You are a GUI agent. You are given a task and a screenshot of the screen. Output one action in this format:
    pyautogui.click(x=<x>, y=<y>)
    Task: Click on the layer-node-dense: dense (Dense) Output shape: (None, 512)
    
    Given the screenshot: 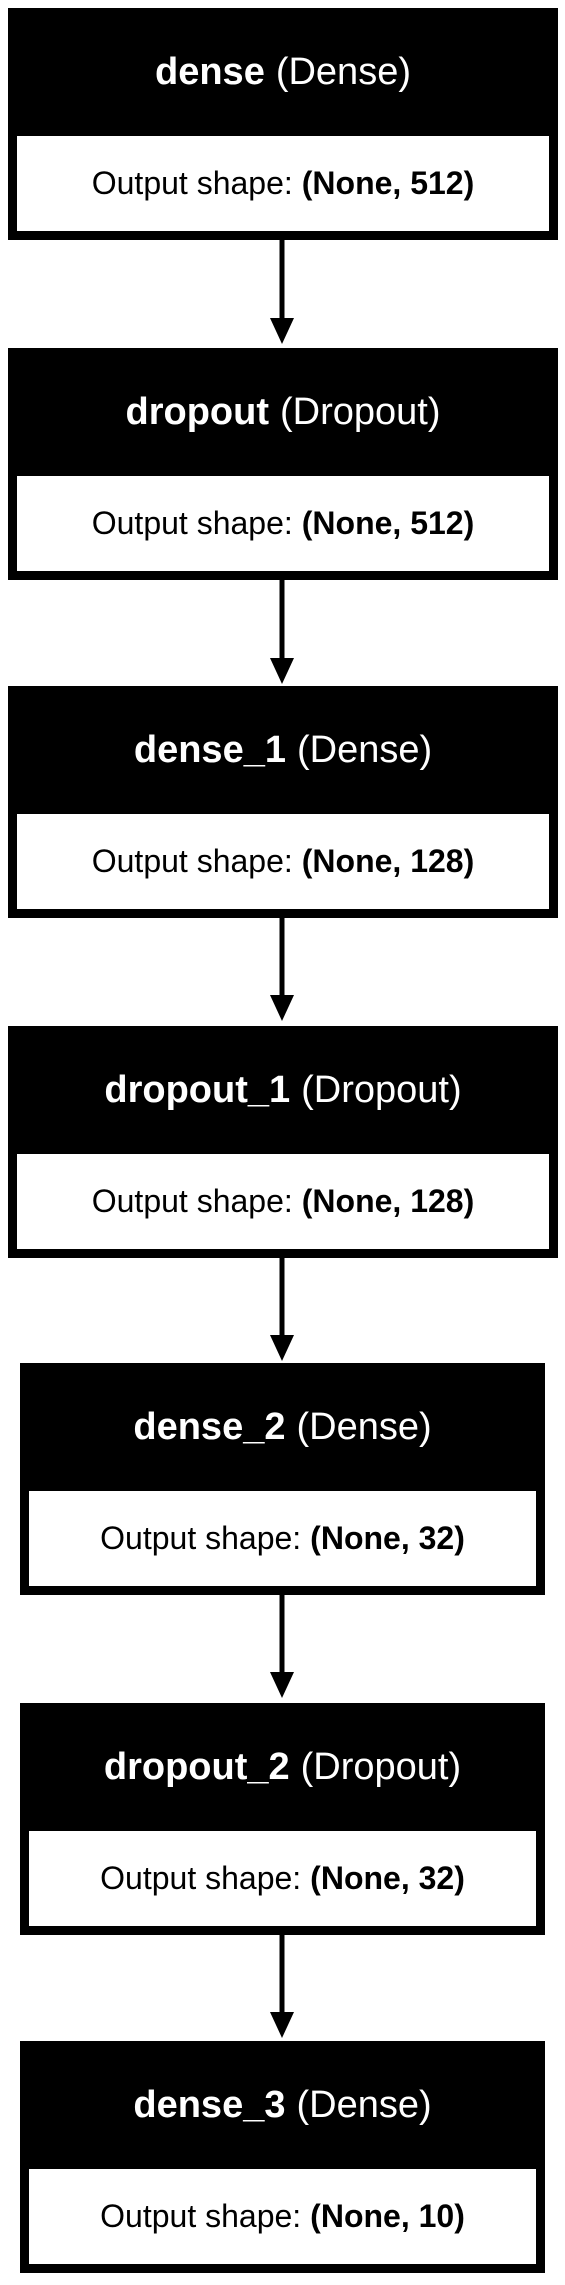 What is the action you would take?
    pyautogui.click(x=283, y=124)
    